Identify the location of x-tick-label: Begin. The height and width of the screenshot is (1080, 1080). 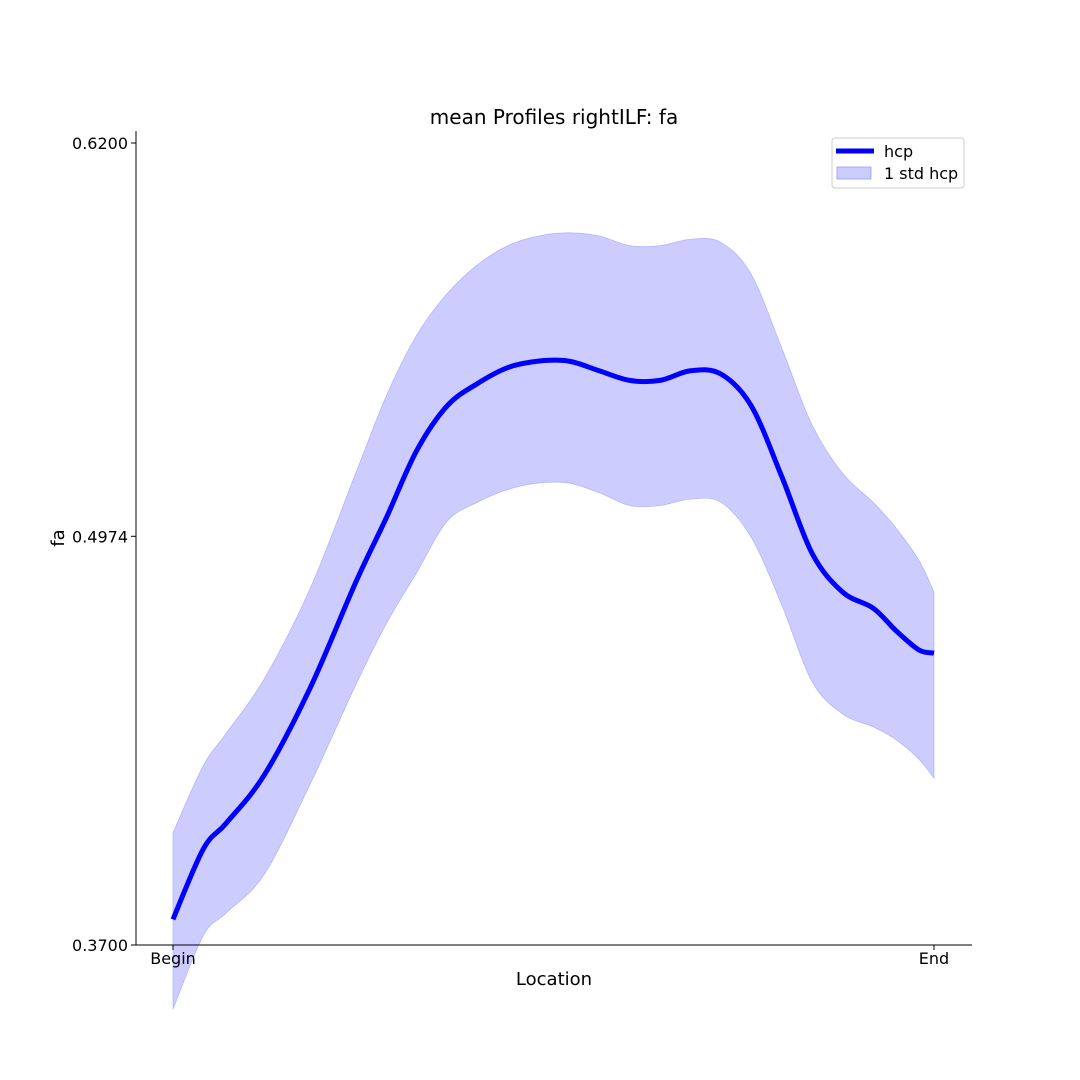
(173, 958).